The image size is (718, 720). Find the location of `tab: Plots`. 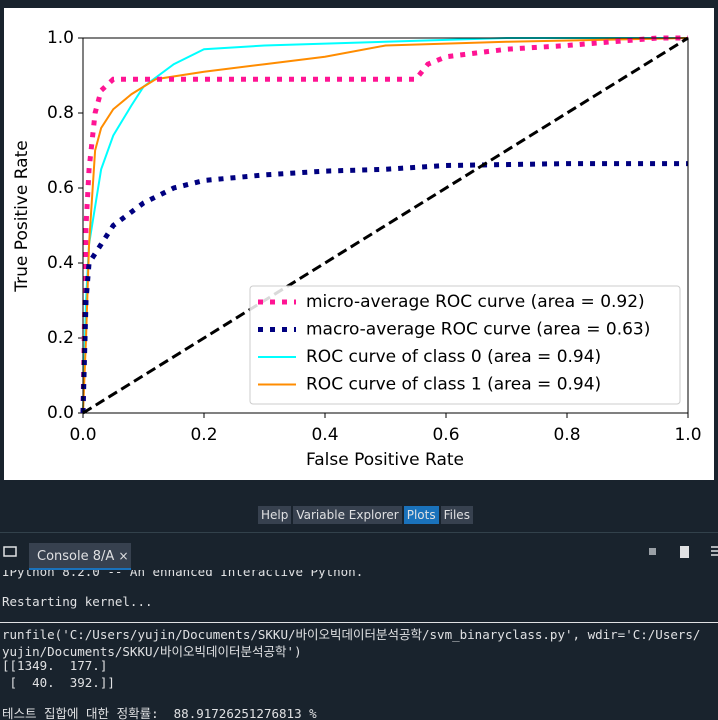

tab: Plots is located at coordinates (421, 515).